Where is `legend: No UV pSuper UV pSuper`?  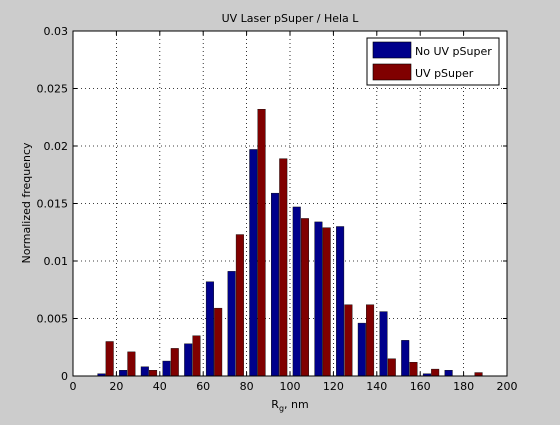
legend: No UV pSuper UV pSuper is located at coordinates (433, 61).